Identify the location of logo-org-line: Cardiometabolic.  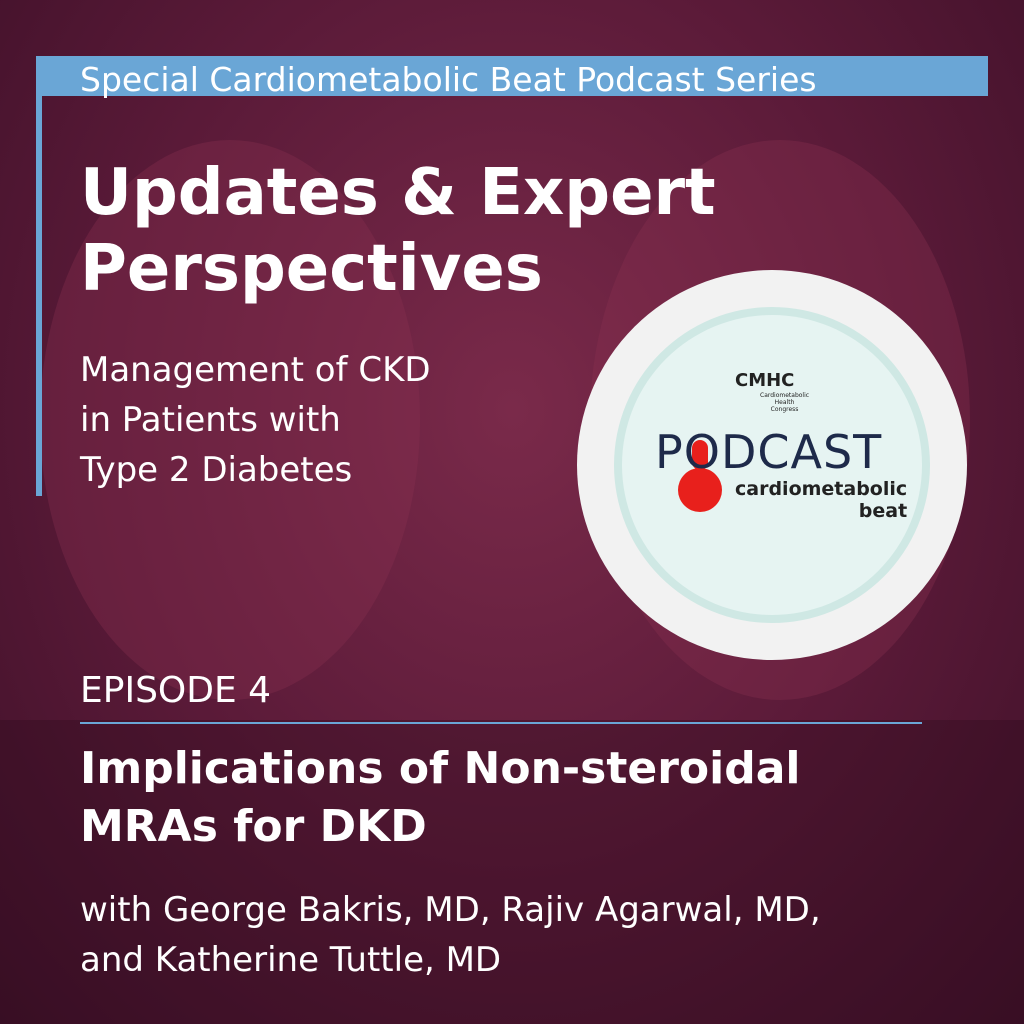
(785, 395).